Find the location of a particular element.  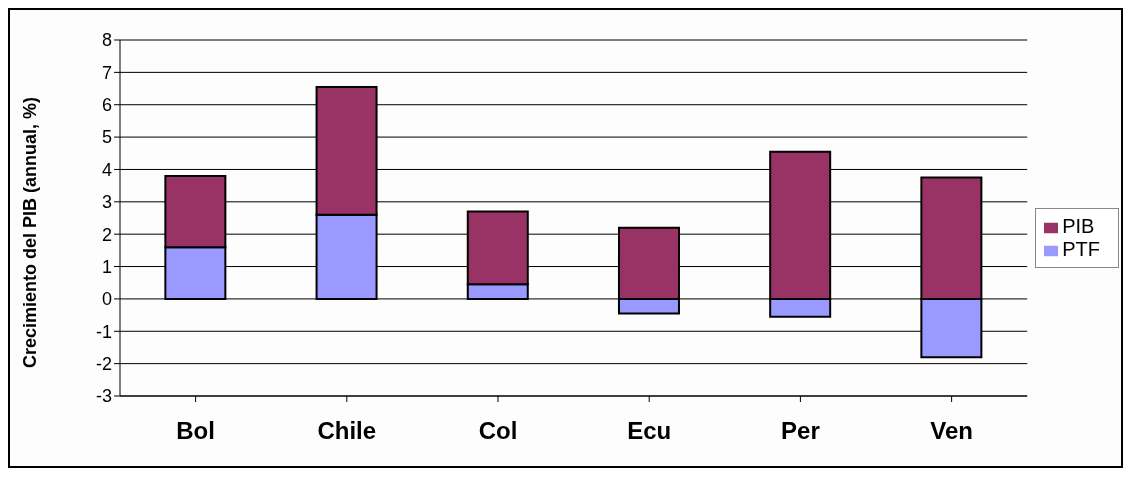

y-tick-label: 2 is located at coordinates (106, 234).